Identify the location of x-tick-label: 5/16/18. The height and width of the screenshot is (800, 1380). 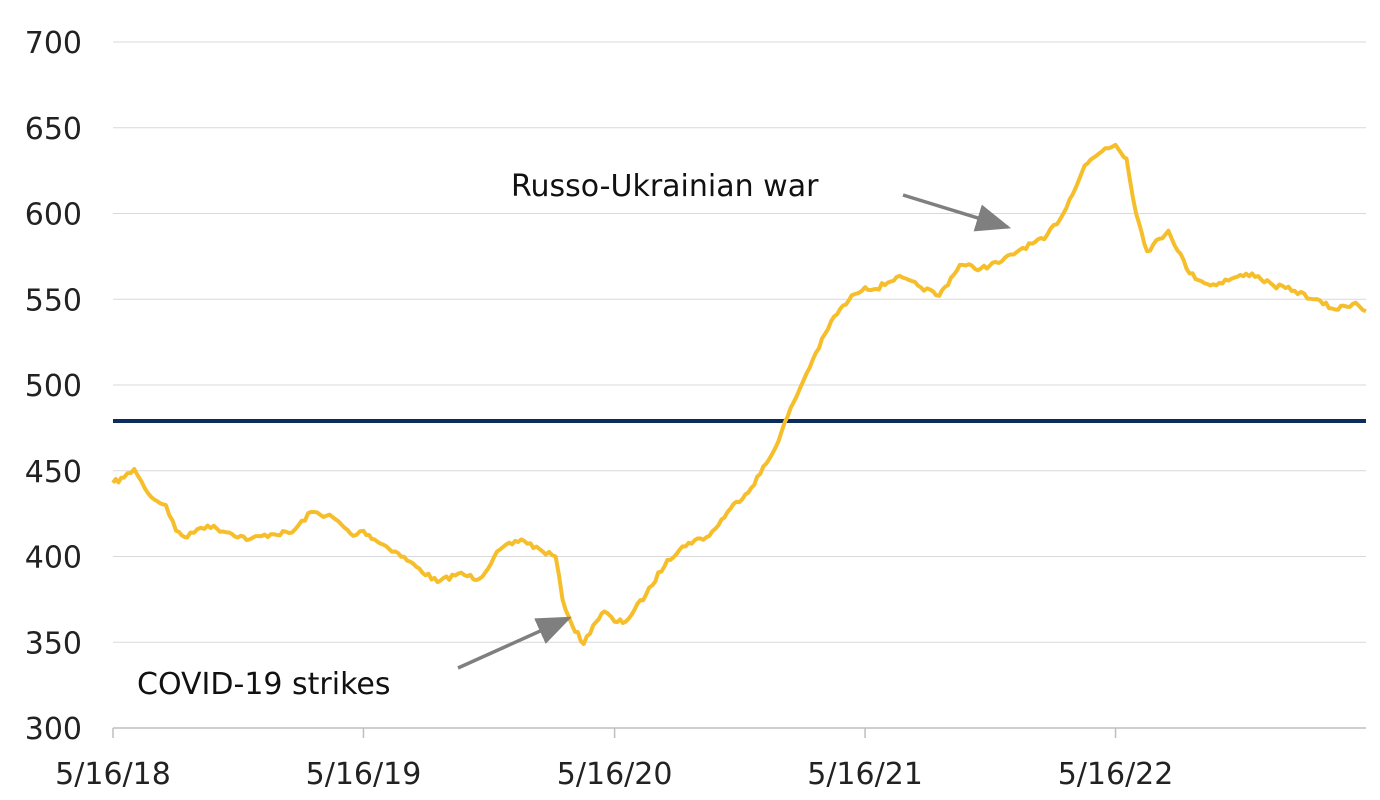
(113, 774).